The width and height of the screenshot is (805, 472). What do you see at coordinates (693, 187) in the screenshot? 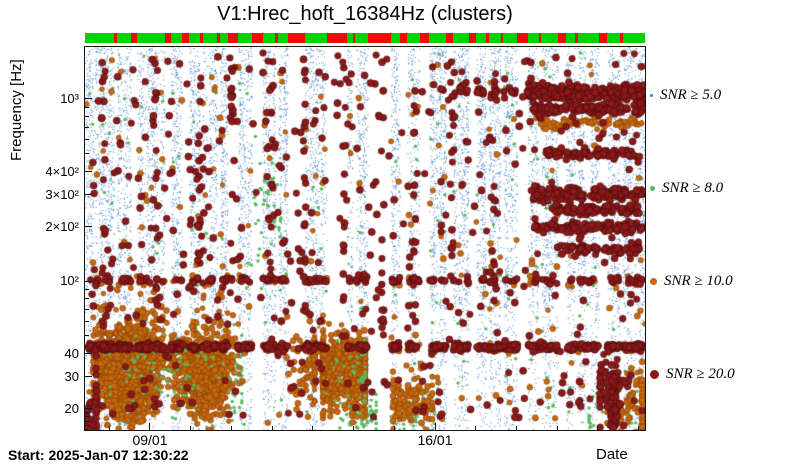
I see `legend-label: SNR ≥ 8.0` at bounding box center [693, 187].